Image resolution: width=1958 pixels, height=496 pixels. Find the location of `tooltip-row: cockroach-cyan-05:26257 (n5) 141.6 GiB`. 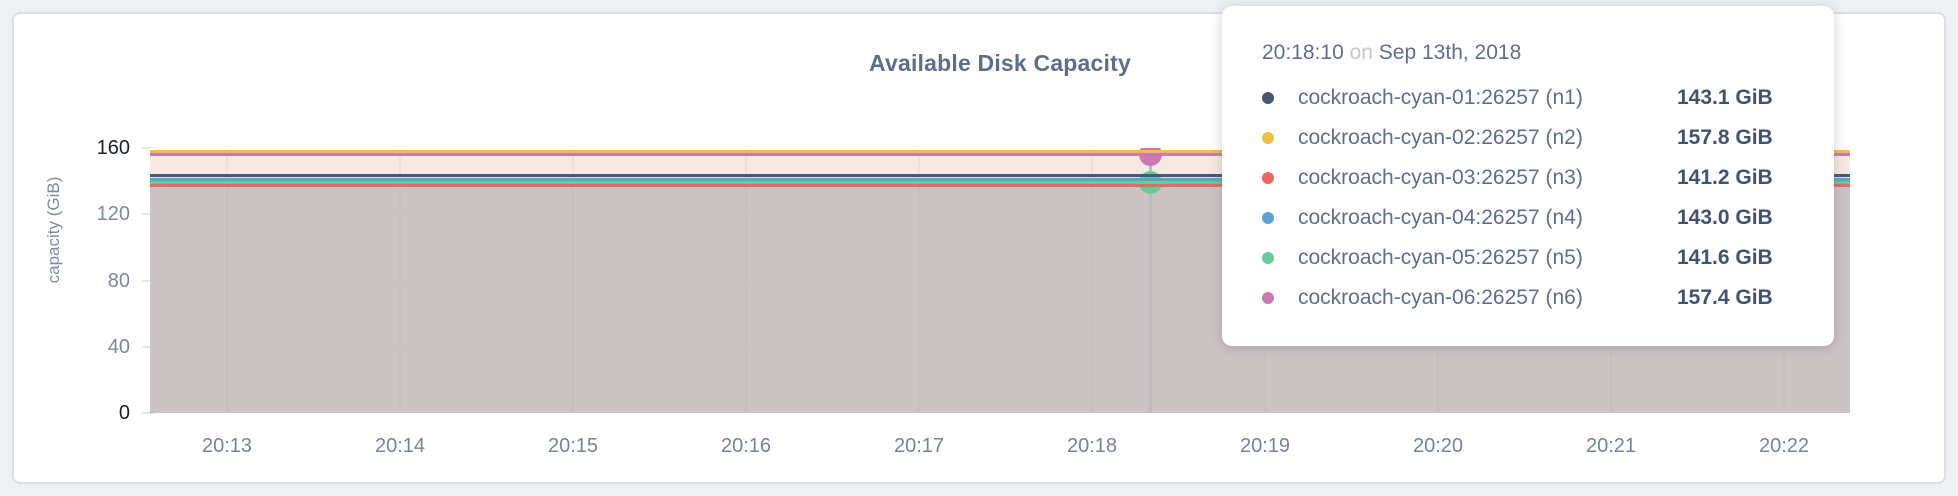

tooltip-row: cockroach-cyan-05:26257 (n5) 141.6 GiB is located at coordinates (1528, 258).